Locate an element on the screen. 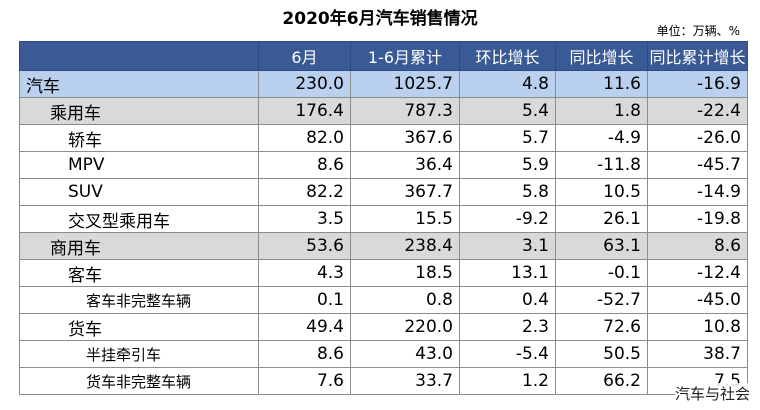  table-cell: -9.2 is located at coordinates (507, 219).